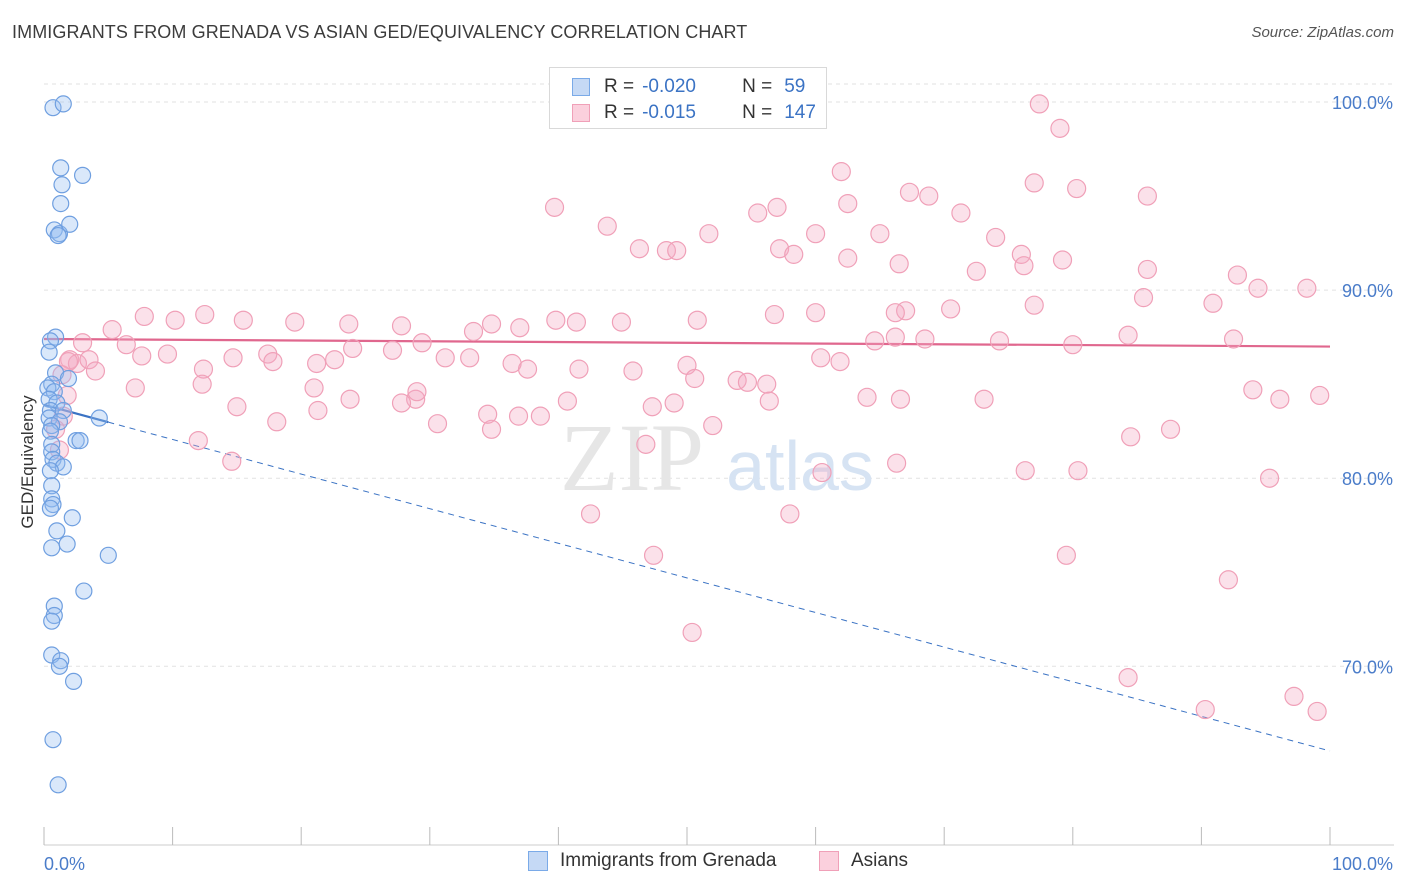 The height and width of the screenshot is (892, 1406). What do you see at coordinates (1367, 479) in the screenshot?
I see `y-tick-label: 80.0%` at bounding box center [1367, 479].